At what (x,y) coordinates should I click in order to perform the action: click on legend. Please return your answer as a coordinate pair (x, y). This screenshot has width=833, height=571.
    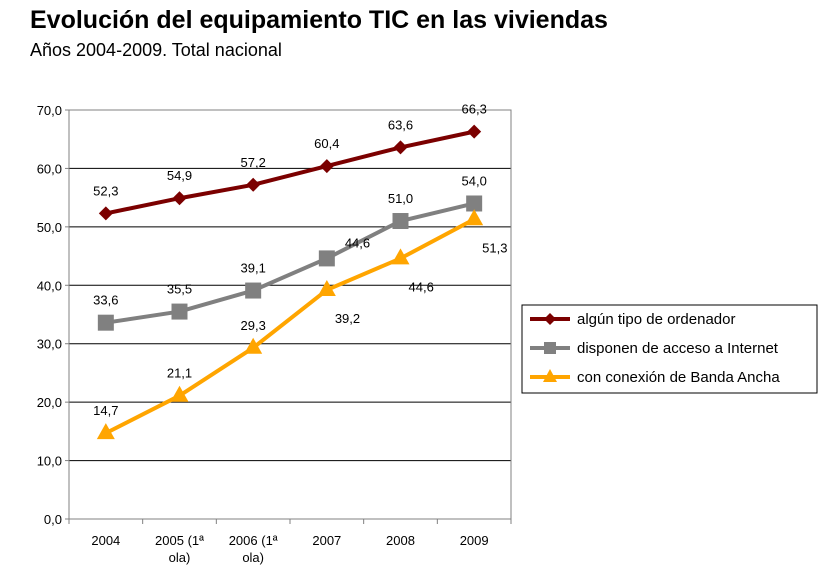
    Looking at the image, I should click on (669, 349).